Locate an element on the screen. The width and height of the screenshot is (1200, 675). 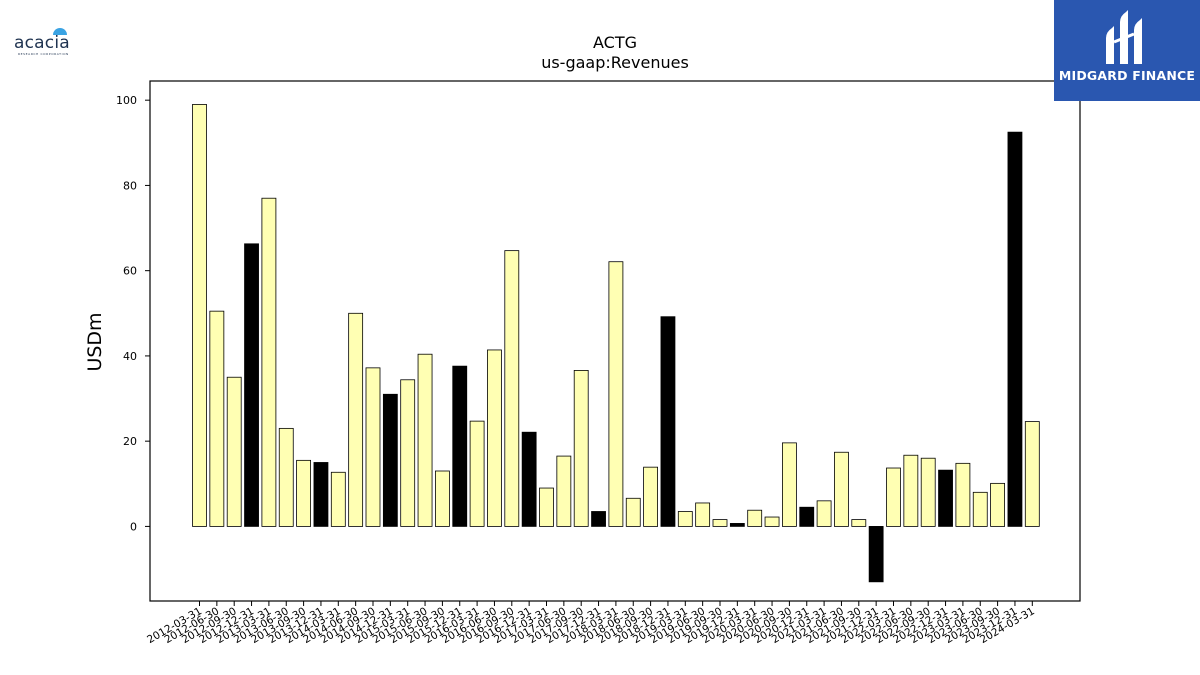
midgard-logo-text: MIDGARD FINANCE is located at coordinates (1127, 75).